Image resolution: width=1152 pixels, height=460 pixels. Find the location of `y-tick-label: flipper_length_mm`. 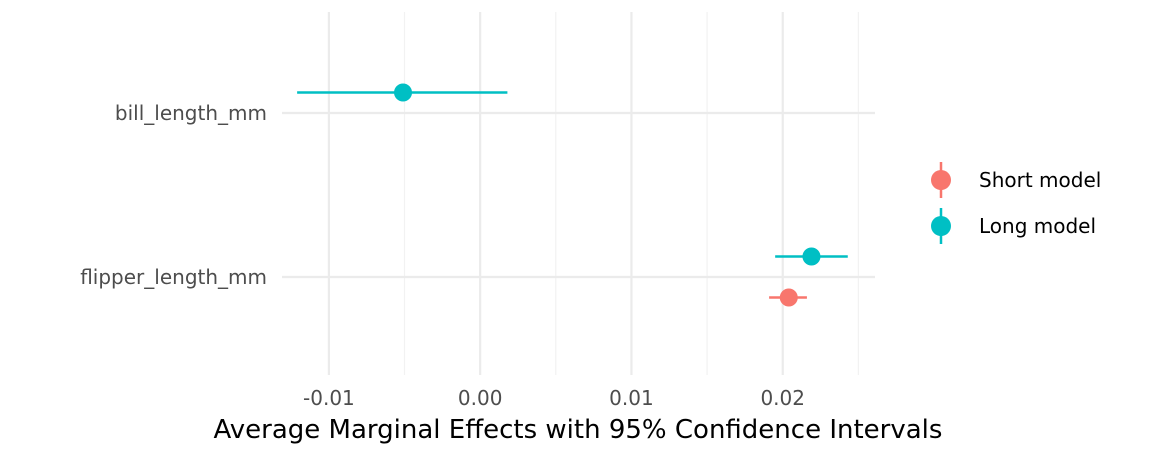

y-tick-label: flipper_length_mm is located at coordinates (173, 277).